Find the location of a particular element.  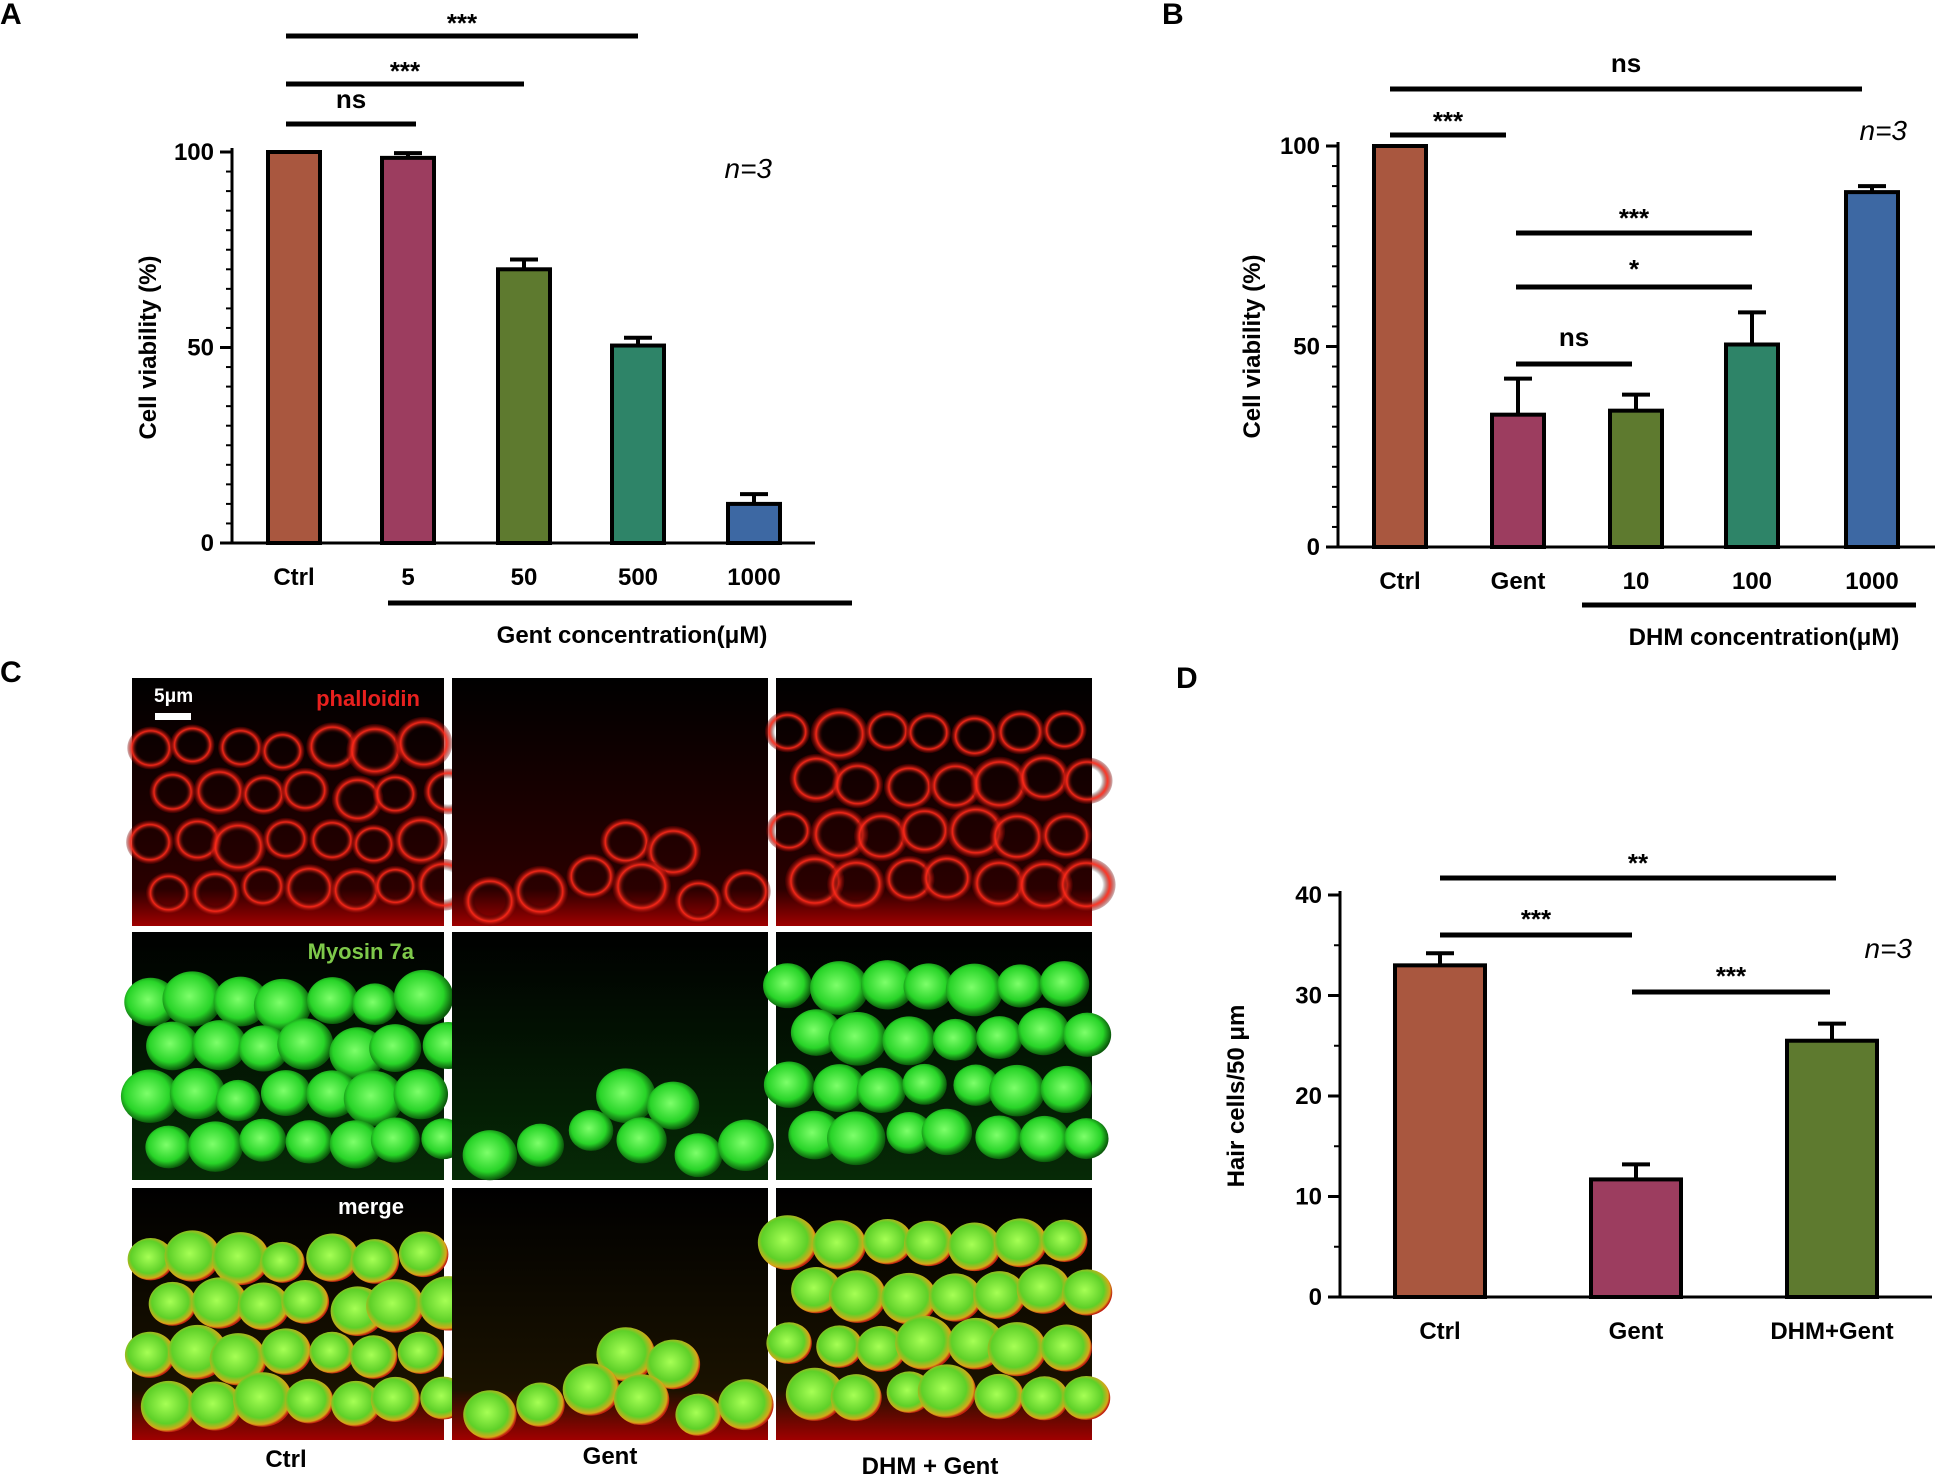

x-tick-label: DHM+Gent is located at coordinates (1831, 1331).